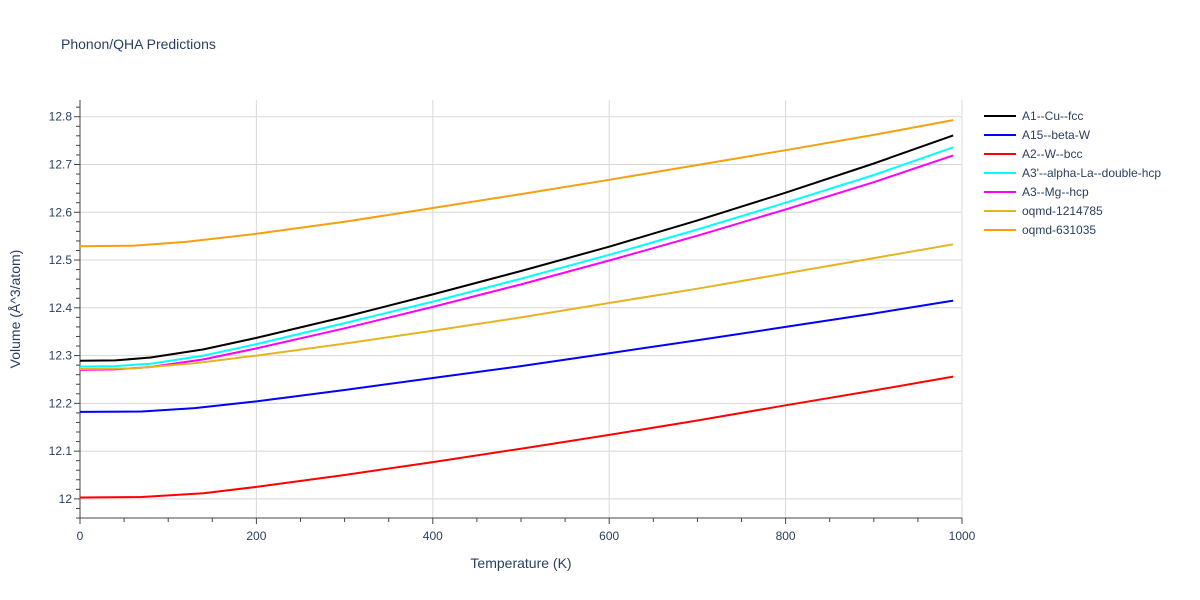  I want to click on x-tick-label: 200, so click(256, 536).